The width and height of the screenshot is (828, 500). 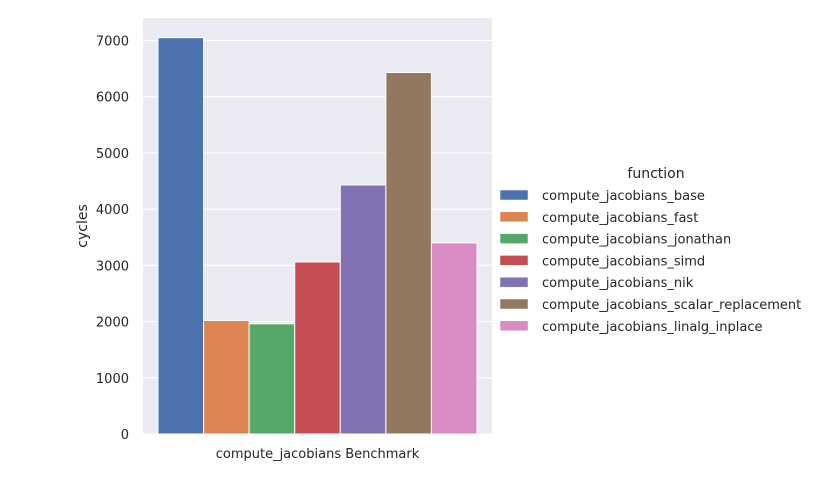 What do you see at coordinates (618, 283) in the screenshot?
I see `legend-label: compute_jacobians_nik` at bounding box center [618, 283].